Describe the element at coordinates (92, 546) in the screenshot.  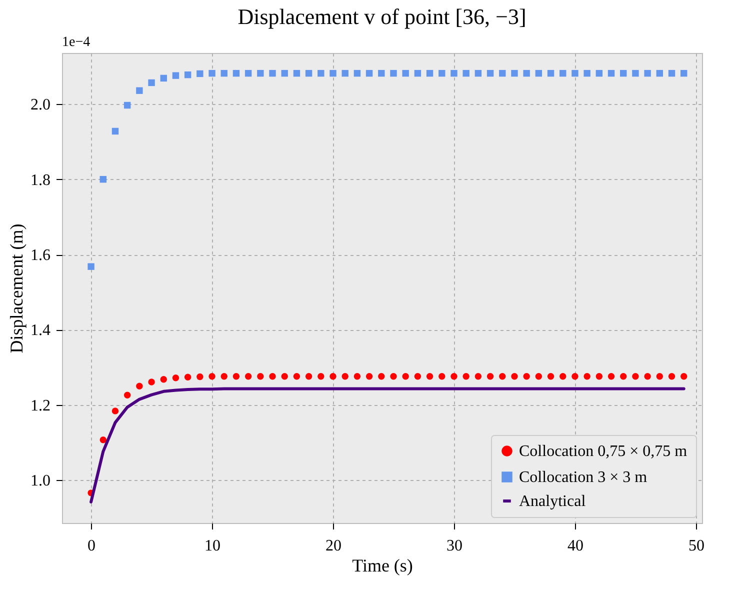
I see `x-tick-label: 0` at that location.